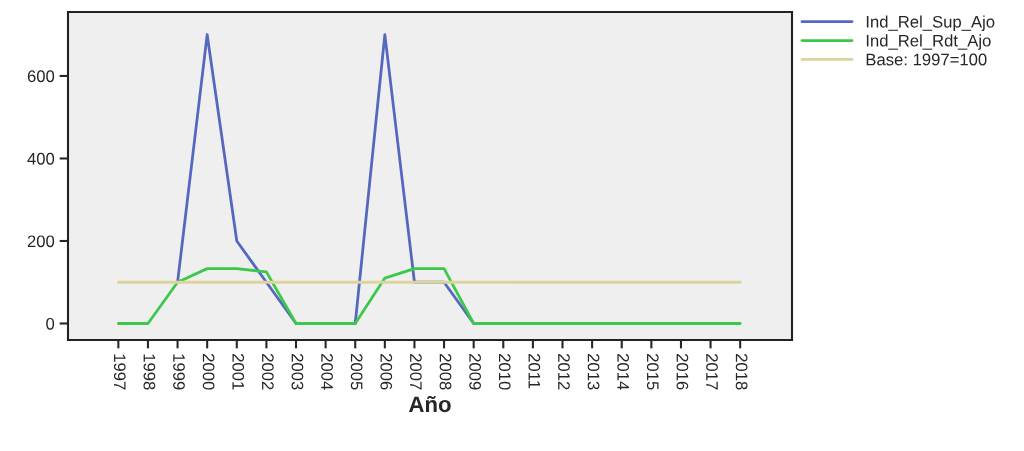 The image size is (1024, 451). What do you see at coordinates (356, 372) in the screenshot?
I see `x-tick-label: 2005` at bounding box center [356, 372].